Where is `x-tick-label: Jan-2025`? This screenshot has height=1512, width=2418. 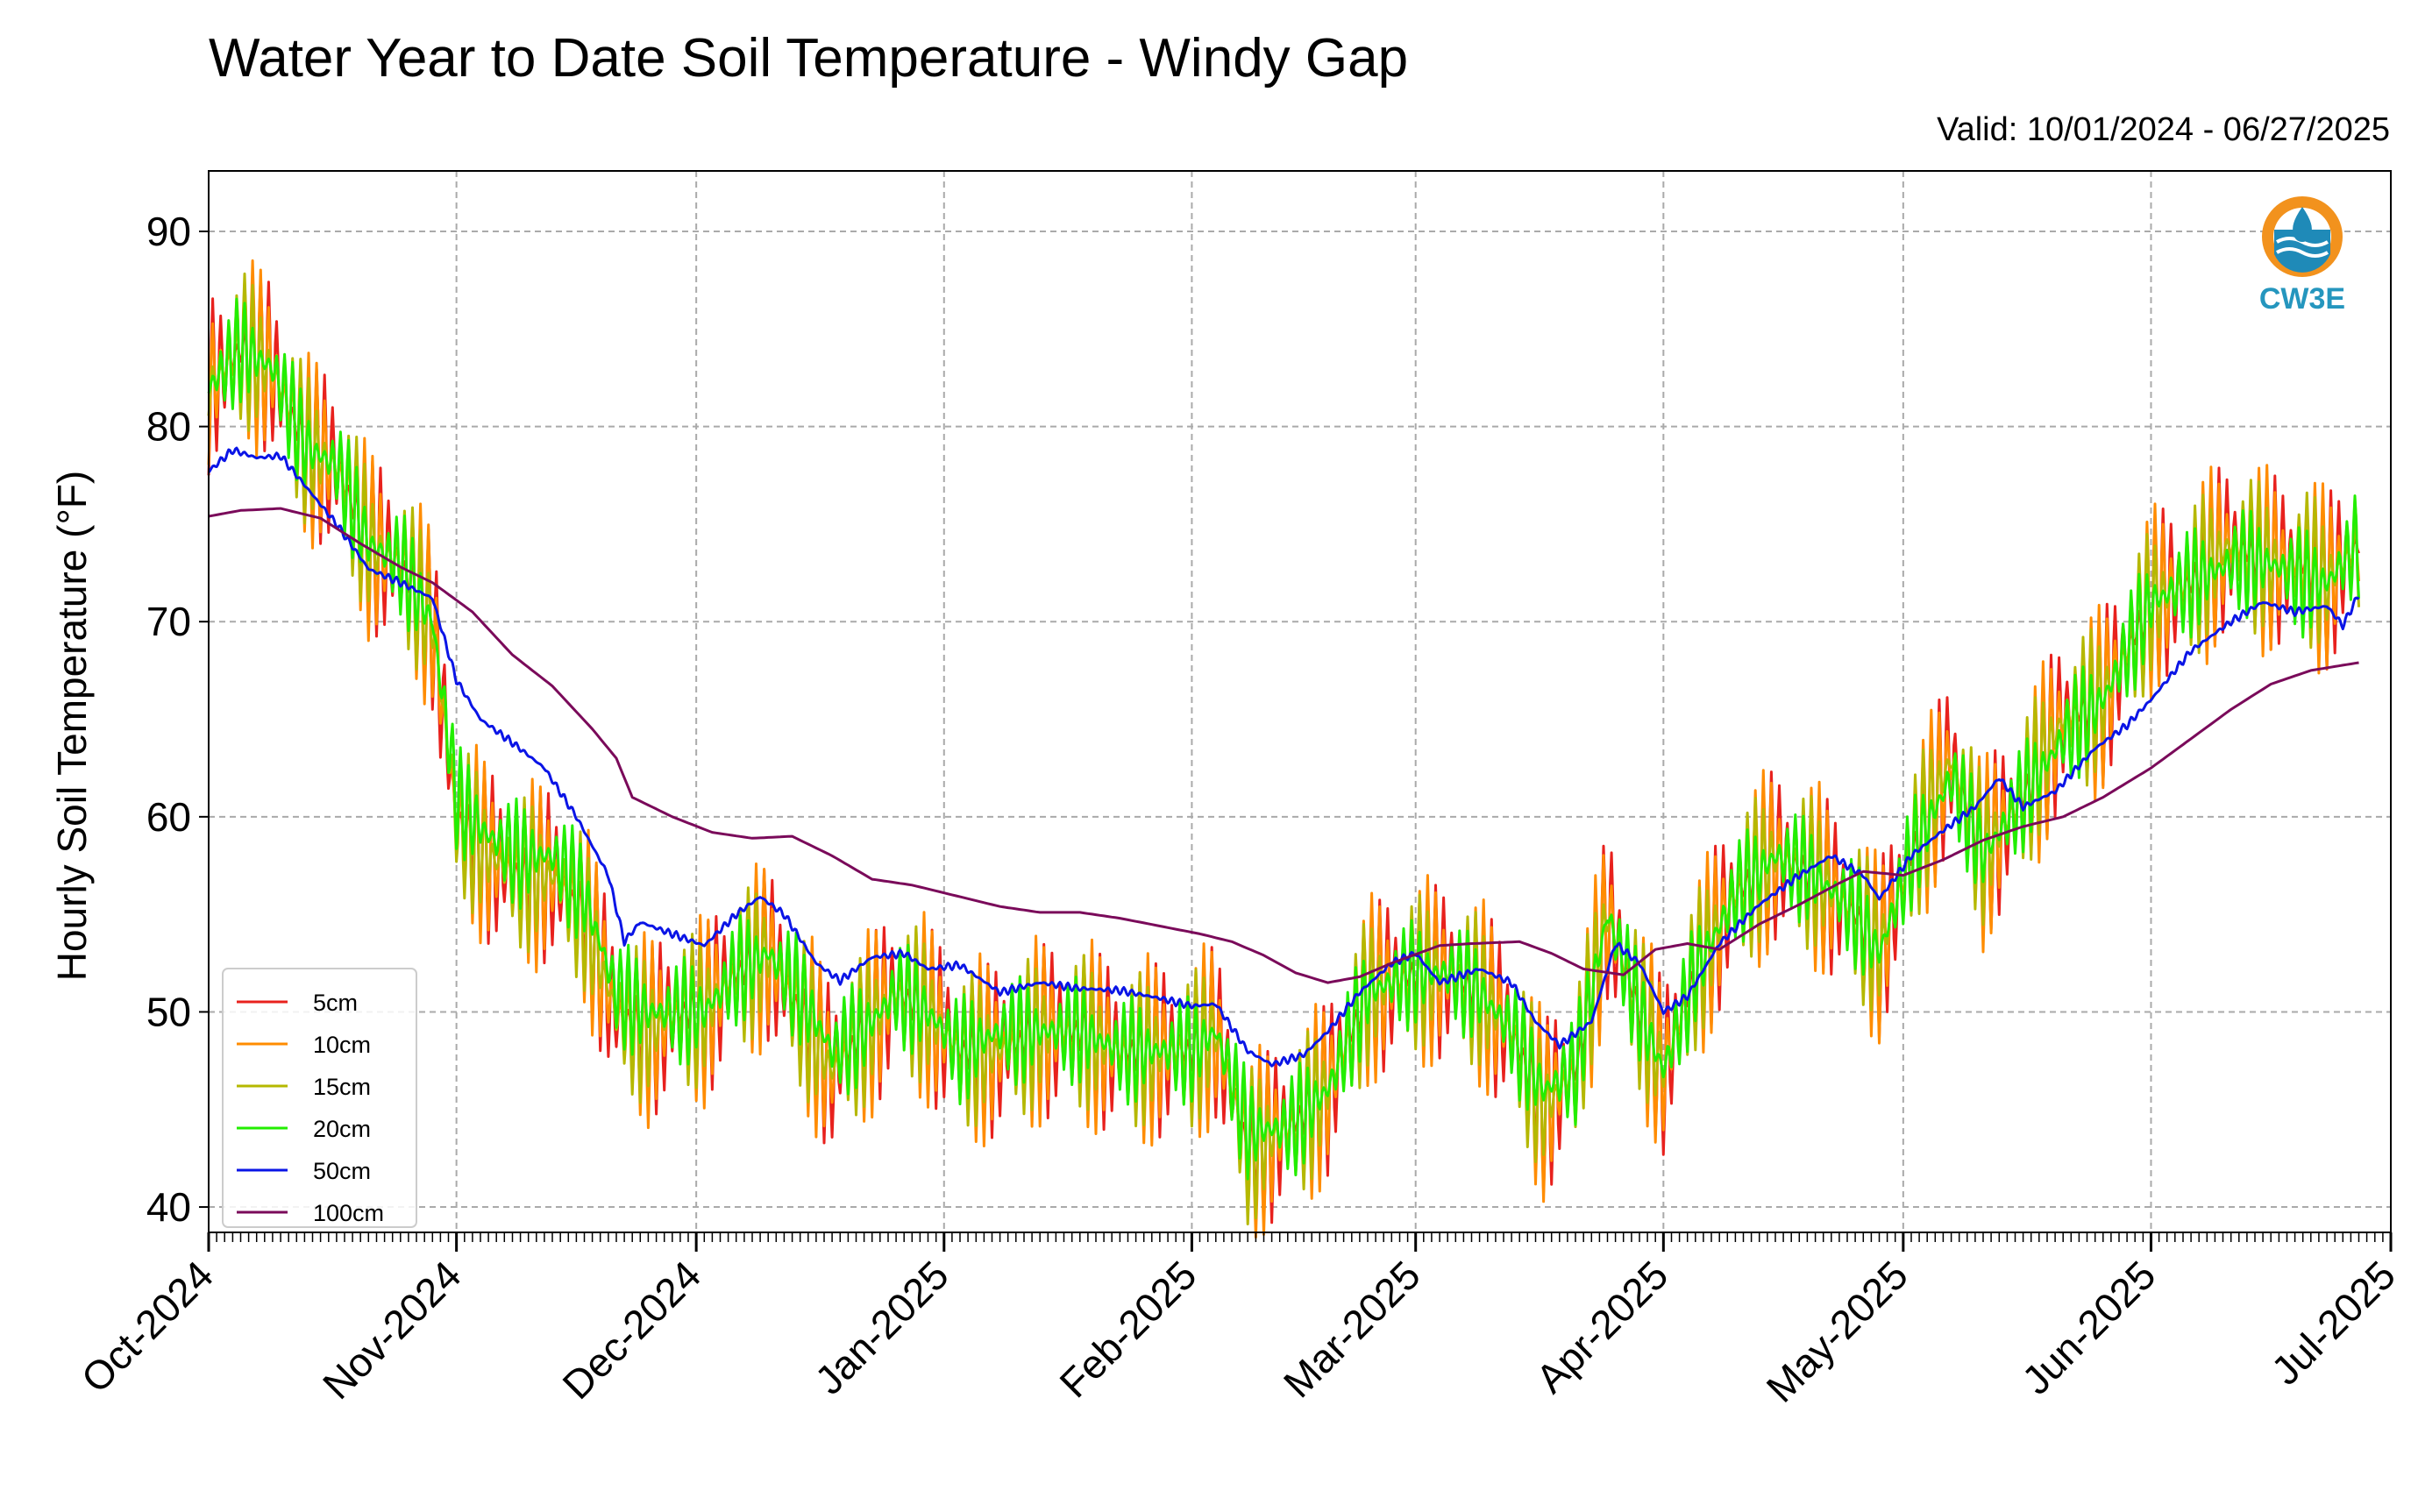 x-tick-label: Jan-2025 is located at coordinates (881, 1327).